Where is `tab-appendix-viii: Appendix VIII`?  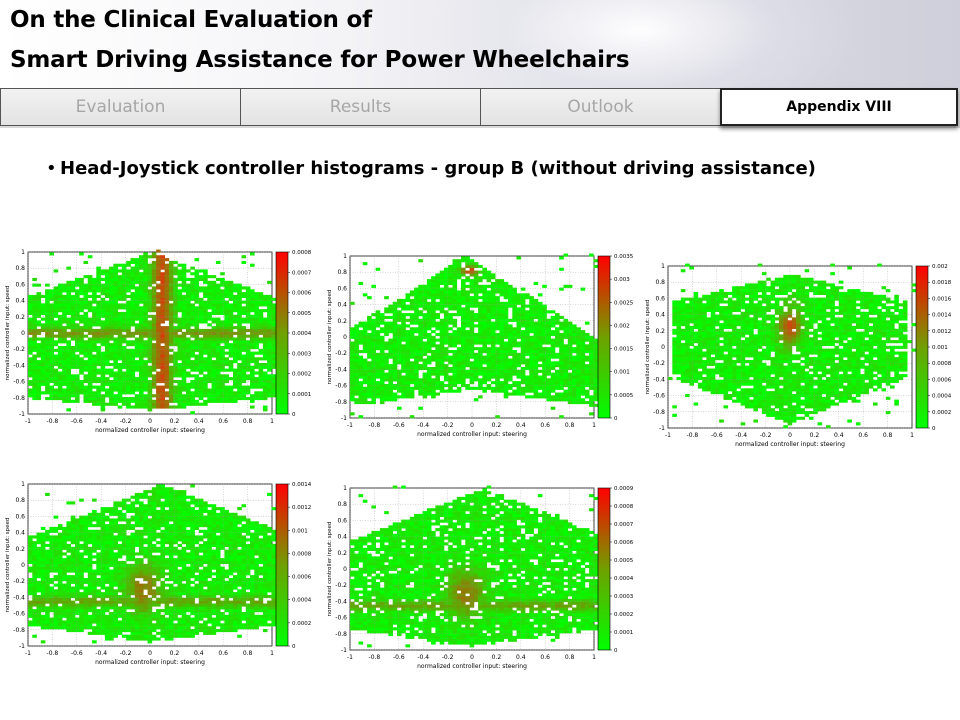
tab-appendix-viii: Appendix VIII is located at coordinates (839, 107).